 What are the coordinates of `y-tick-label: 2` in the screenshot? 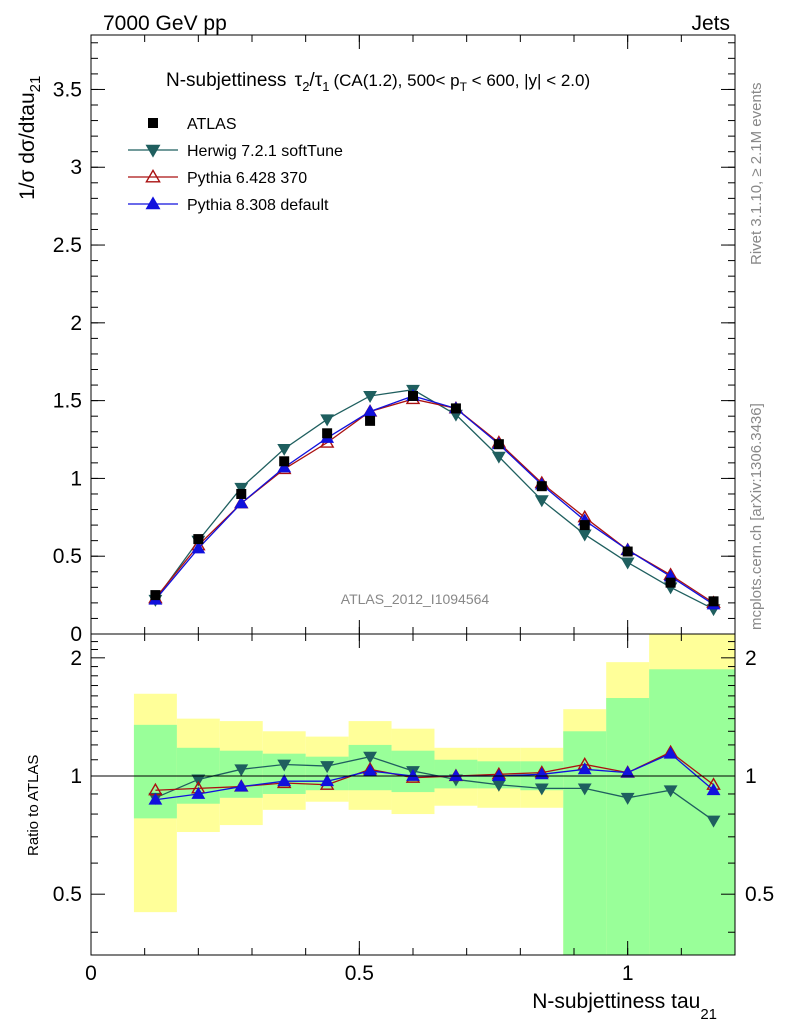 It's located at (76, 323).